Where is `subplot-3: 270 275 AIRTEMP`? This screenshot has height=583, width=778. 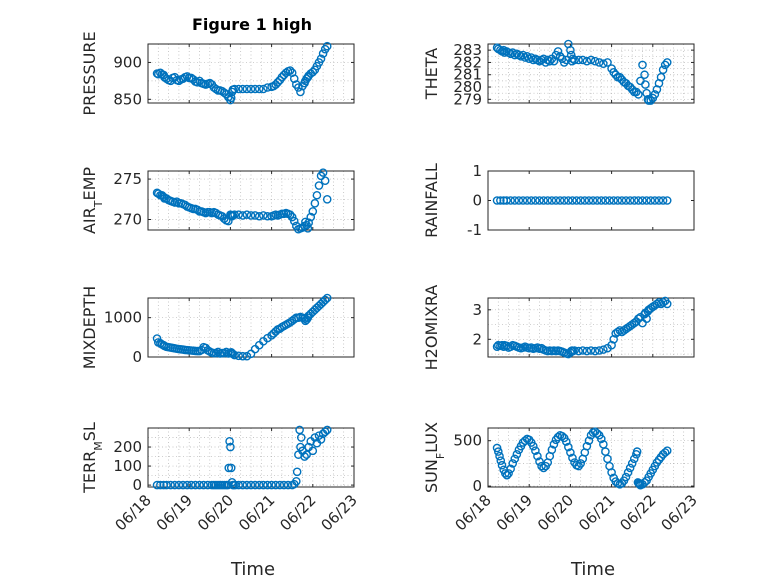 subplot-3: 270 275 AIRTEMP is located at coordinates (217, 200).